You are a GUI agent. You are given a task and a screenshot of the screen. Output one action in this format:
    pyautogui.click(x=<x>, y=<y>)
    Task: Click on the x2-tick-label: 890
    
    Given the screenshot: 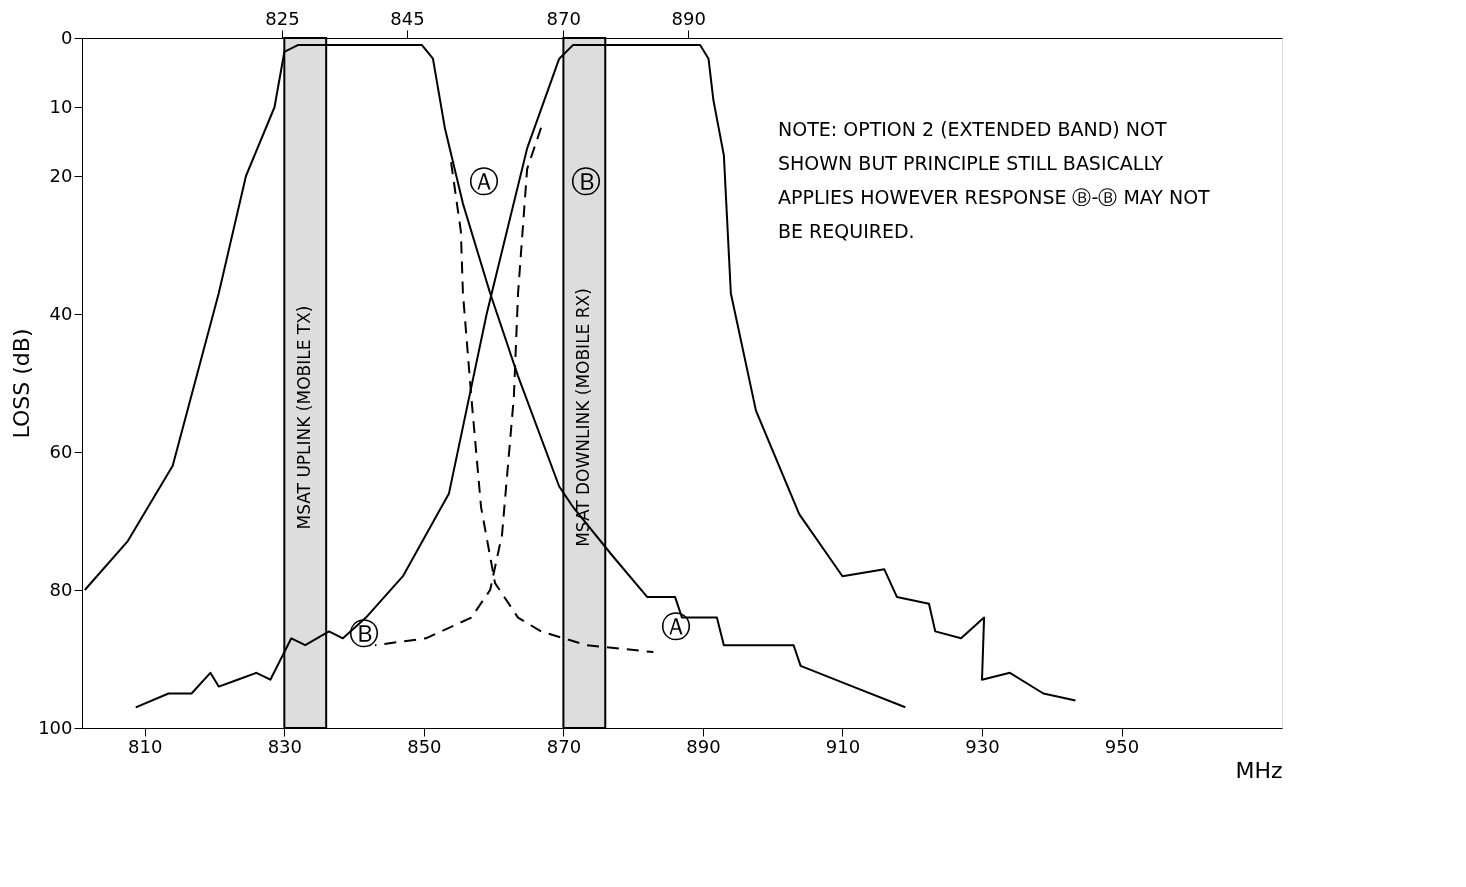 What is the action you would take?
    pyautogui.click(x=688, y=18)
    